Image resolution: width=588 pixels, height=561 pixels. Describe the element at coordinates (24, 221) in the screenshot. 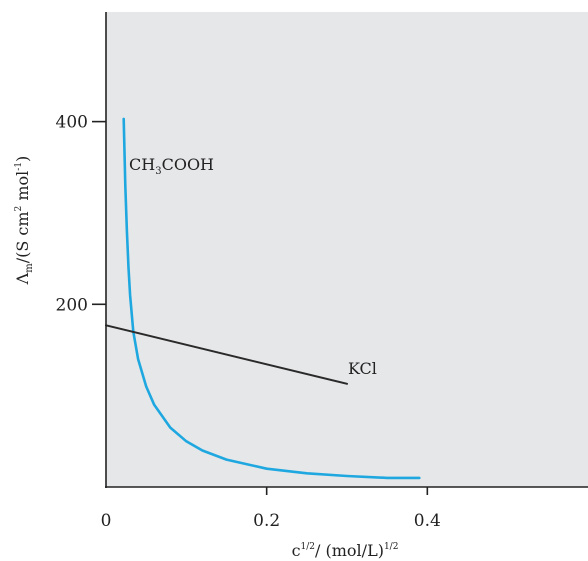

I see `y-axis-title: Λm/(S cm2 mol-1)` at that location.